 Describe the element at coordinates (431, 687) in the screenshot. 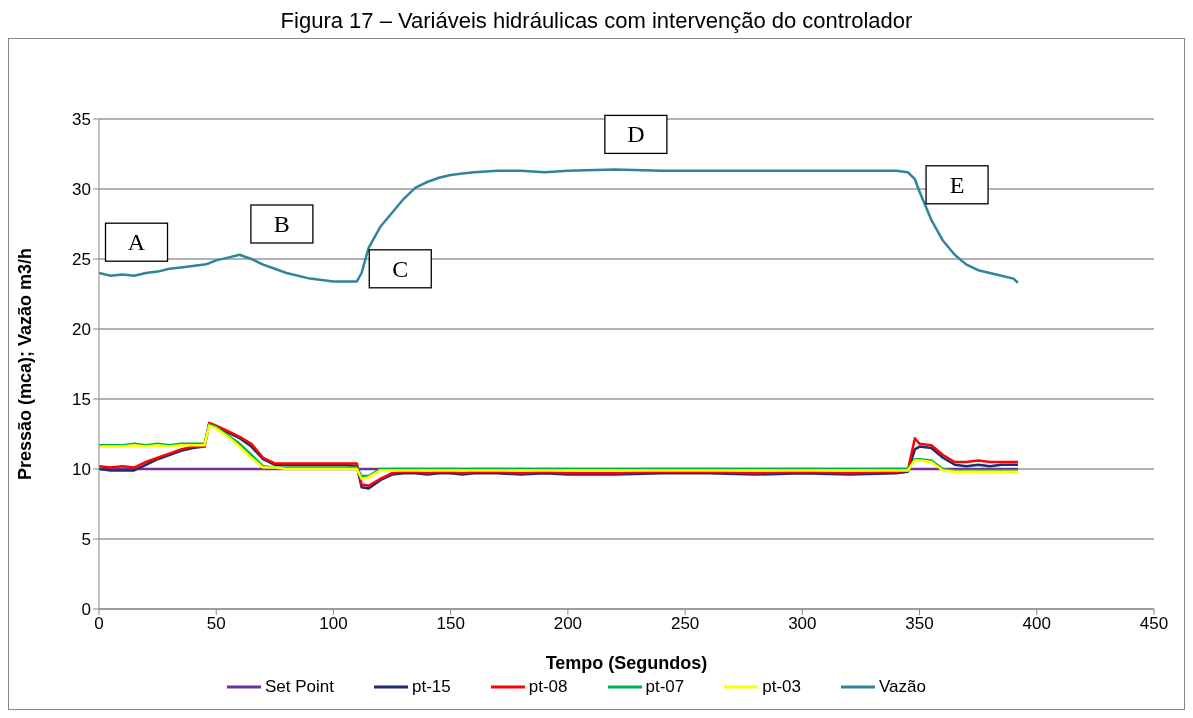

I see `legend-label: pt-15` at that location.